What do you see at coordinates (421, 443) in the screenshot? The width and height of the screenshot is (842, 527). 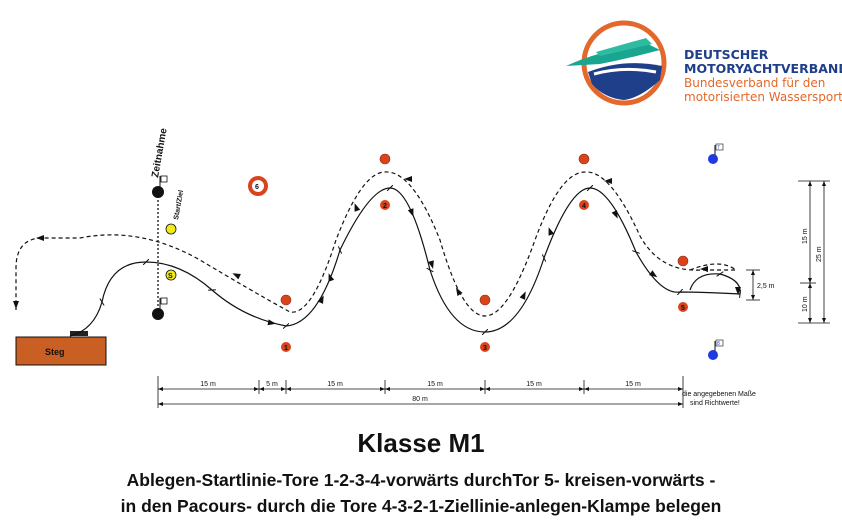 I see `page-title: Klasse M1` at bounding box center [421, 443].